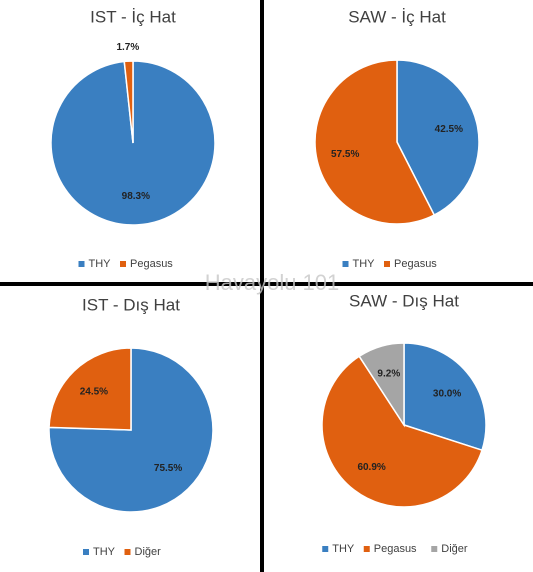  I want to click on data-label: 1.7%, so click(127, 47).